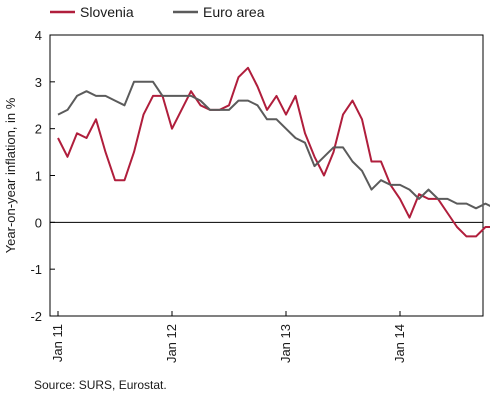 The height and width of the screenshot is (401, 490). Describe the element at coordinates (38, 82) in the screenshot. I see `y-tick-label: 3` at that location.